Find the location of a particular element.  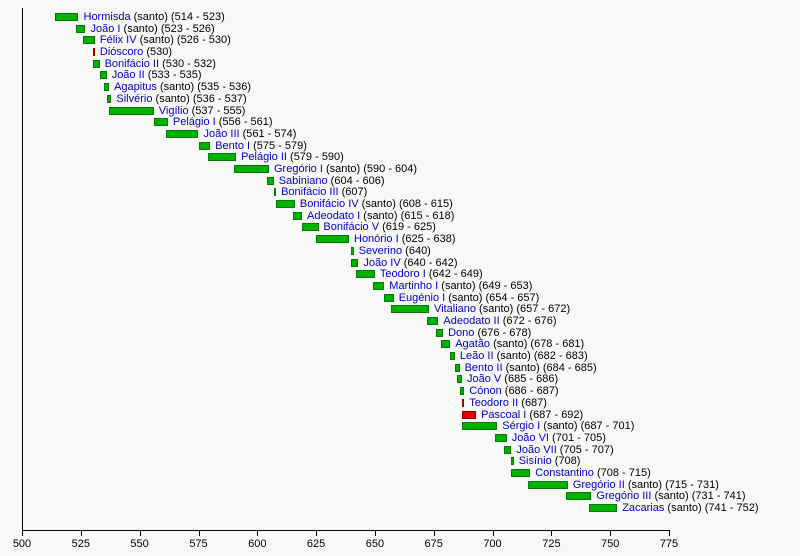

pope-row-label: Teodoro I (642 - 649) is located at coordinates (431, 274).